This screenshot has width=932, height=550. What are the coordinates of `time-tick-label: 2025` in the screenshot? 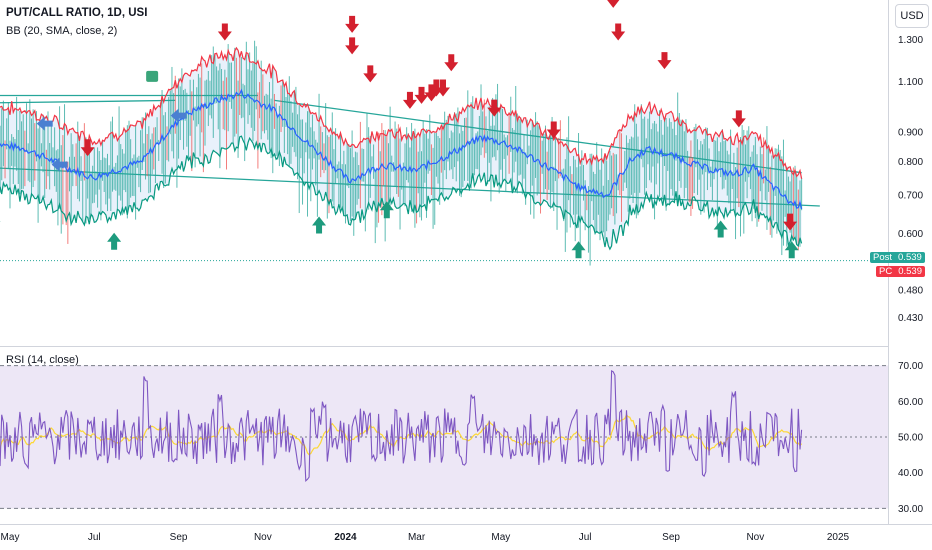 It's located at (838, 537).